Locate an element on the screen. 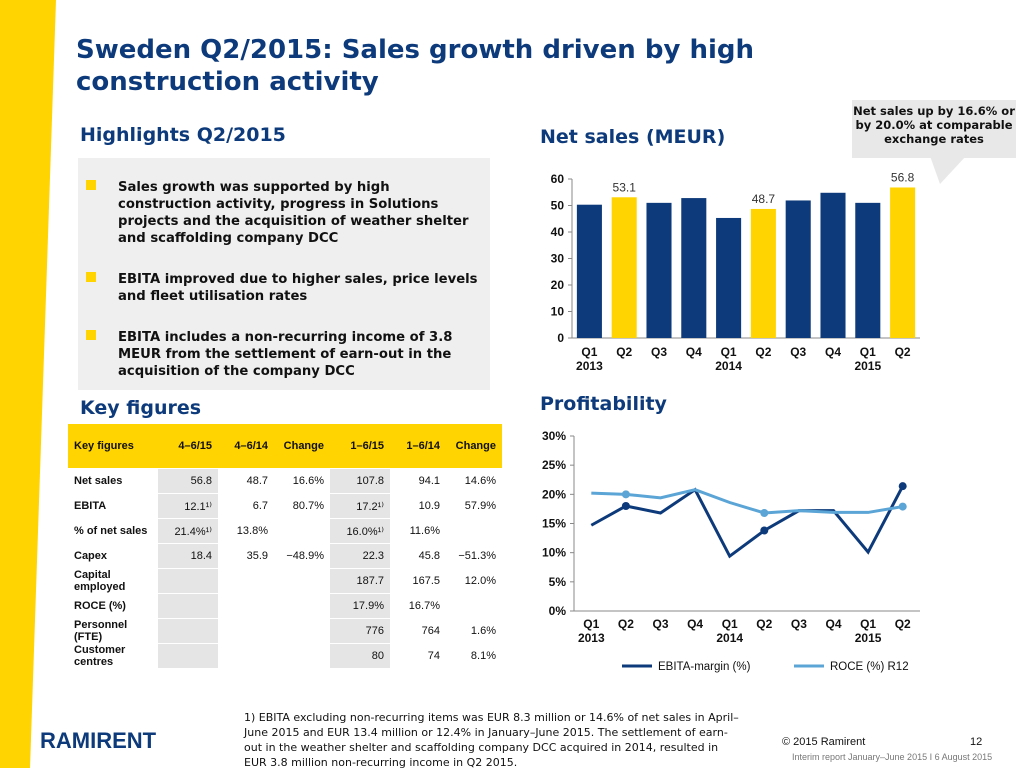 The width and height of the screenshot is (1024, 770). highlights-heading: Highlights Q2/2015 is located at coordinates (183, 135).